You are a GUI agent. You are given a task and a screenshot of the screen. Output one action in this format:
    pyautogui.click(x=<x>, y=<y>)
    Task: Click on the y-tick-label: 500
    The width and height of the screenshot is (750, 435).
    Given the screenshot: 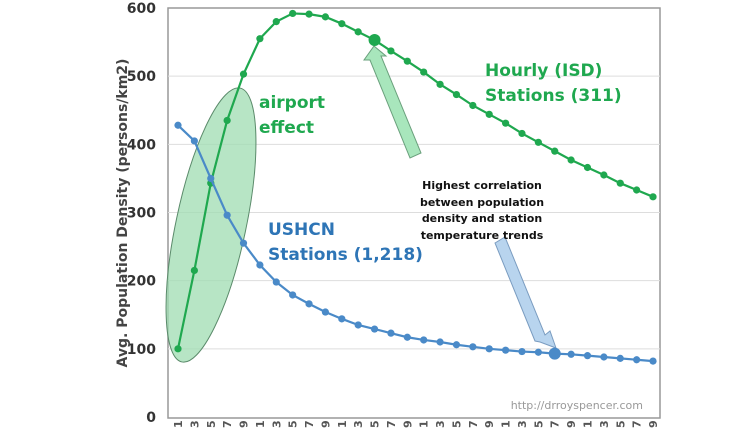 What is the action you would take?
    pyautogui.click(x=141, y=77)
    